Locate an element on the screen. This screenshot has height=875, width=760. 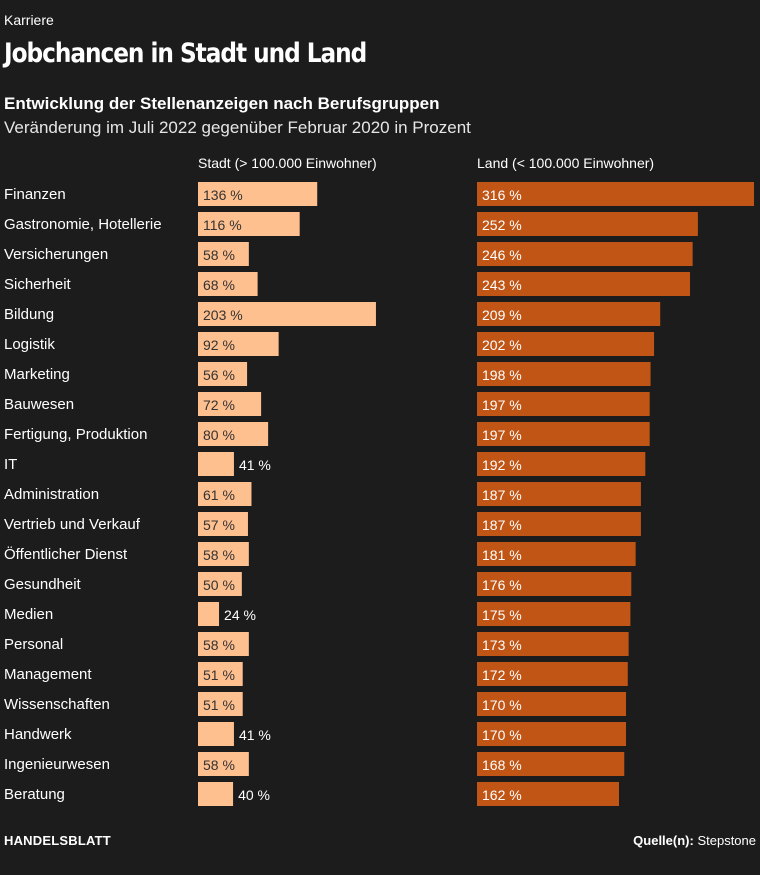
data-label: 80 % is located at coordinates (219, 435).